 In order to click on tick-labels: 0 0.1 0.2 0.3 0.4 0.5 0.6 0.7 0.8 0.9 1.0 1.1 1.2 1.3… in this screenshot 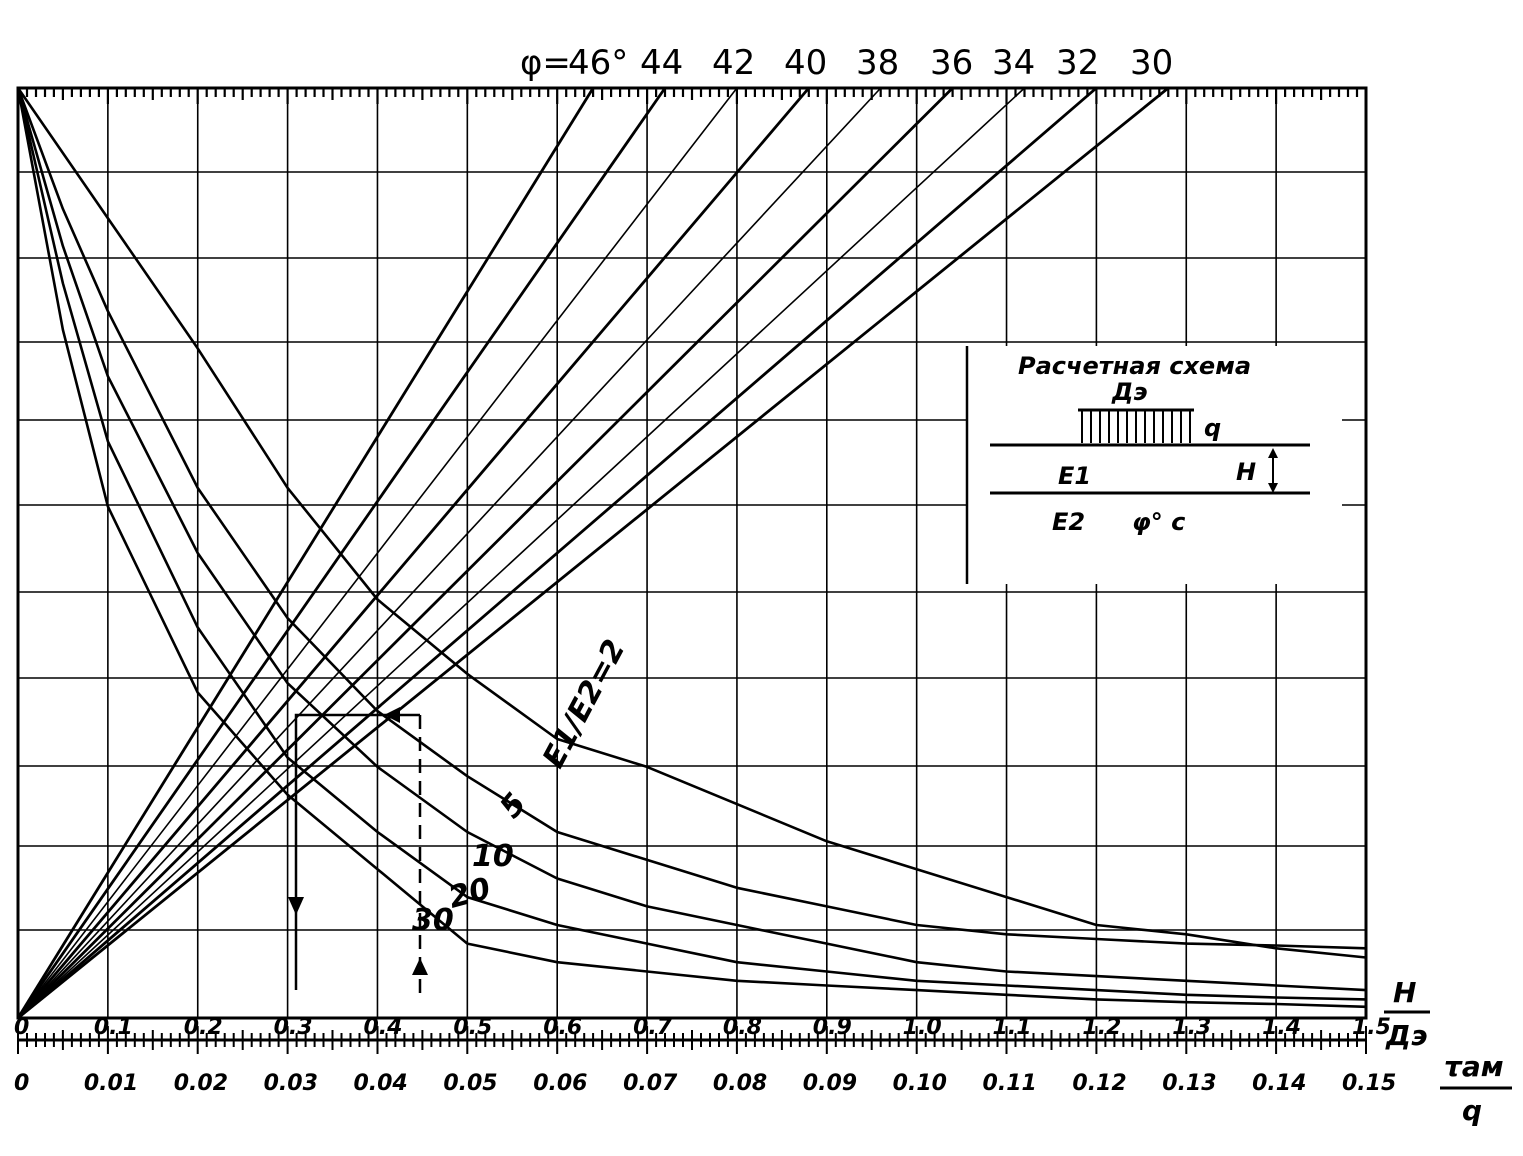, I will do `click(705, 1055)`.